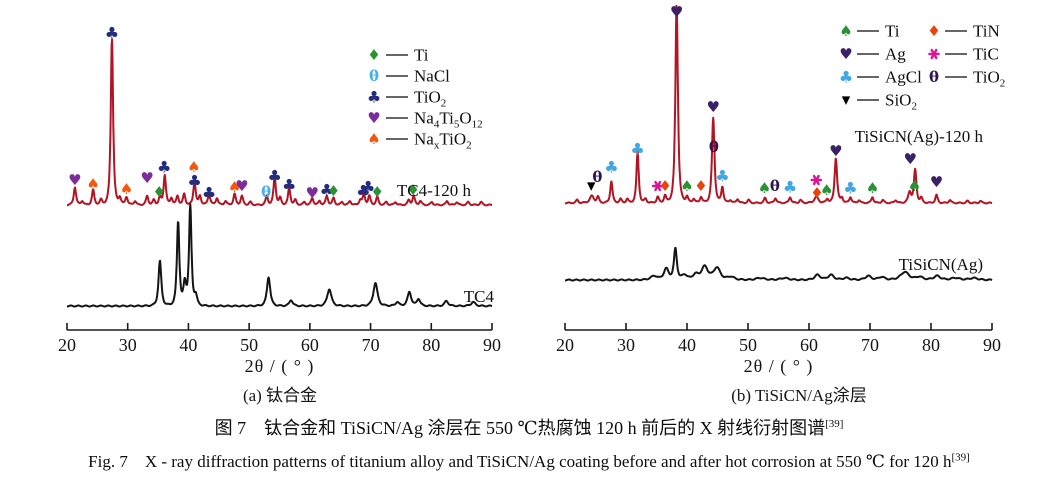 The height and width of the screenshot is (481, 1058). What do you see at coordinates (448, 120) in the screenshot?
I see `legend-label: Na4Ti5O12` at bounding box center [448, 120].